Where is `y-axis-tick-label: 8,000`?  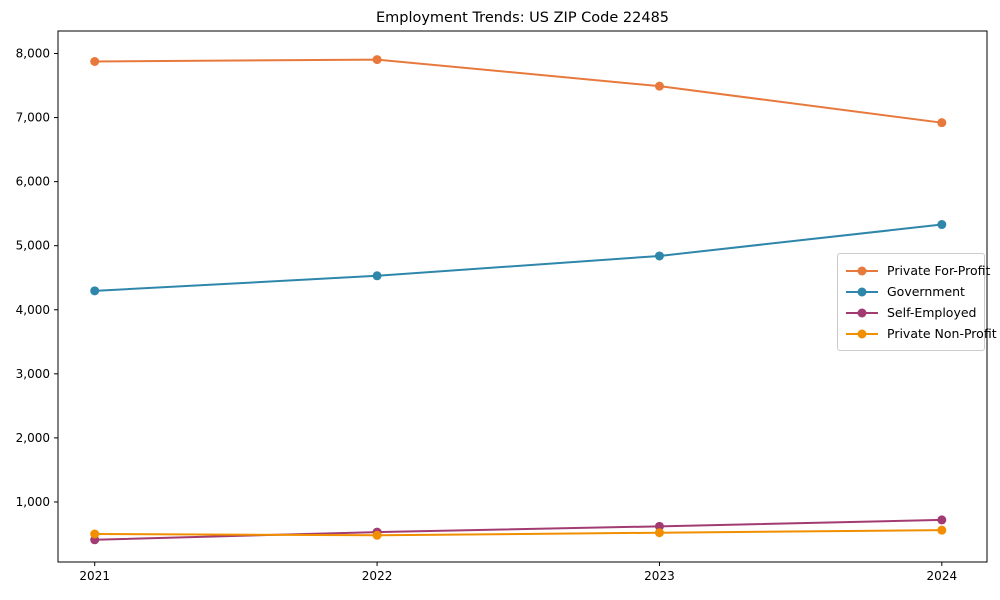
y-axis-tick-label: 8,000 is located at coordinates (33, 53).